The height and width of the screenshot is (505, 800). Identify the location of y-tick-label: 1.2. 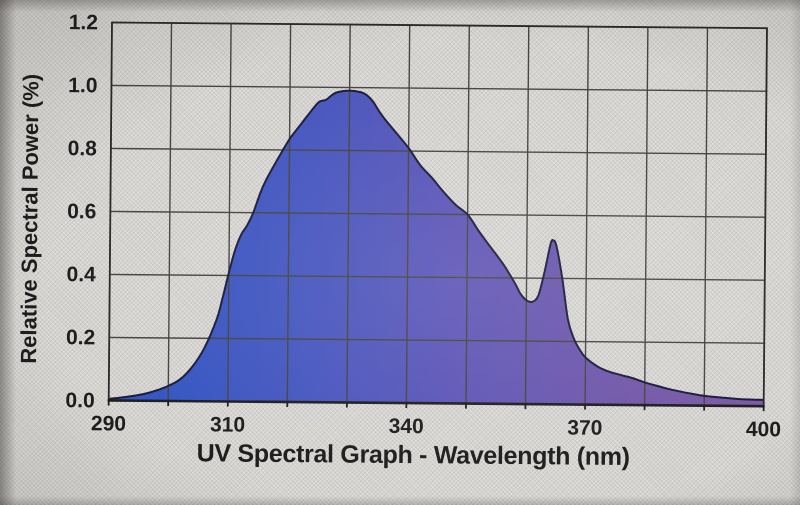
(83, 22).